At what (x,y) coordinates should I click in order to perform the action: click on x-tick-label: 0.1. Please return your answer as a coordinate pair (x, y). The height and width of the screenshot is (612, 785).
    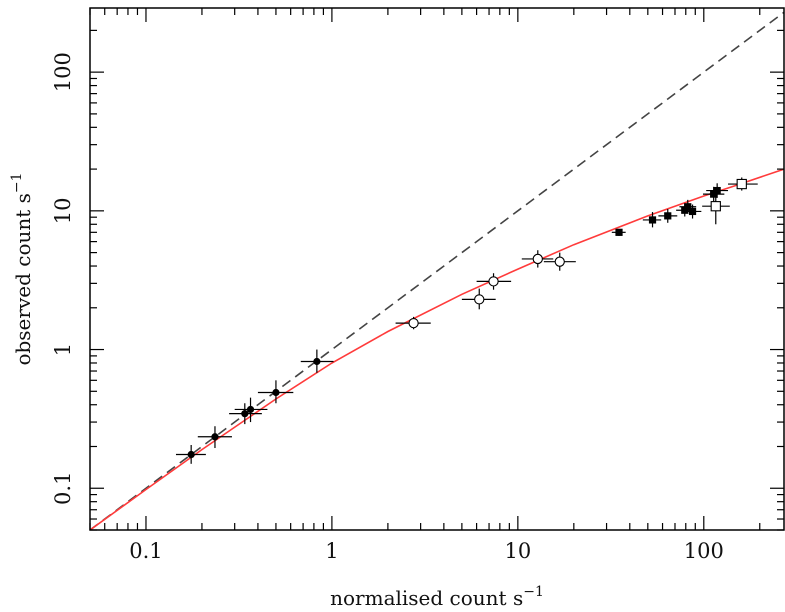
    Looking at the image, I should click on (145, 551).